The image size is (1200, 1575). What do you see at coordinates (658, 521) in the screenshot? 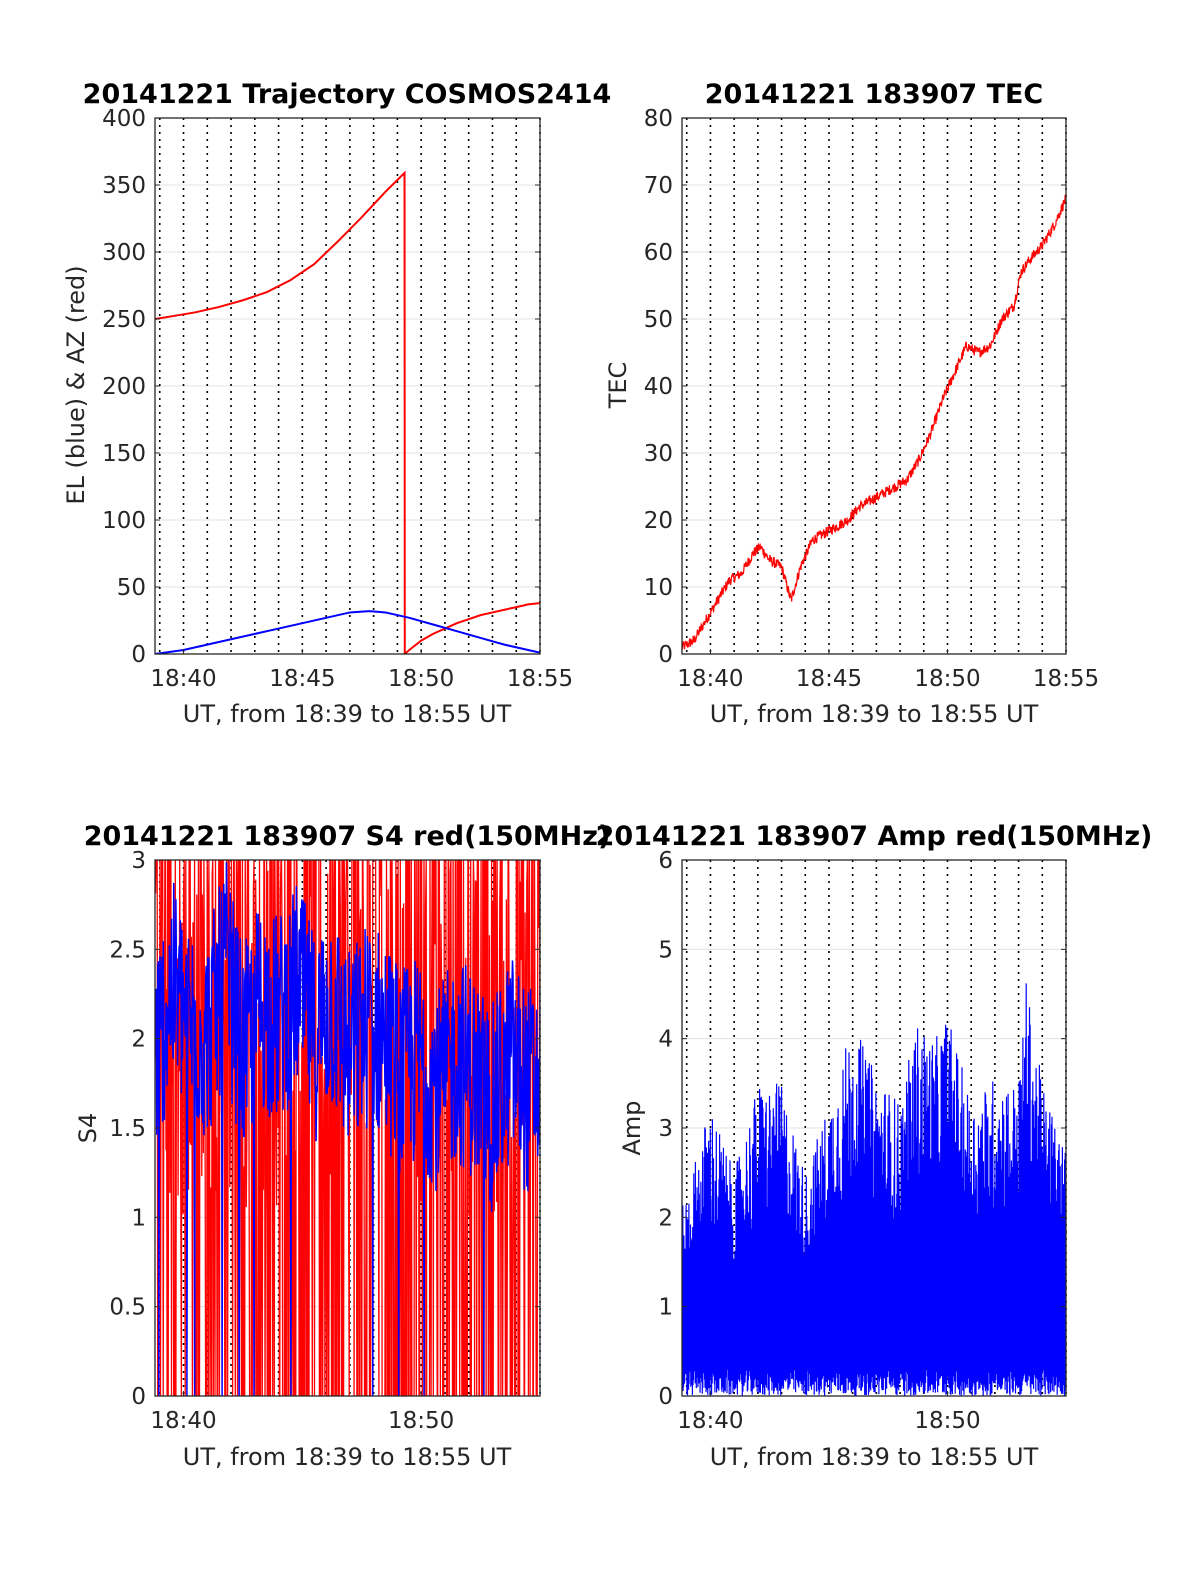
I see `tec-ytick-label: 20` at bounding box center [658, 521].